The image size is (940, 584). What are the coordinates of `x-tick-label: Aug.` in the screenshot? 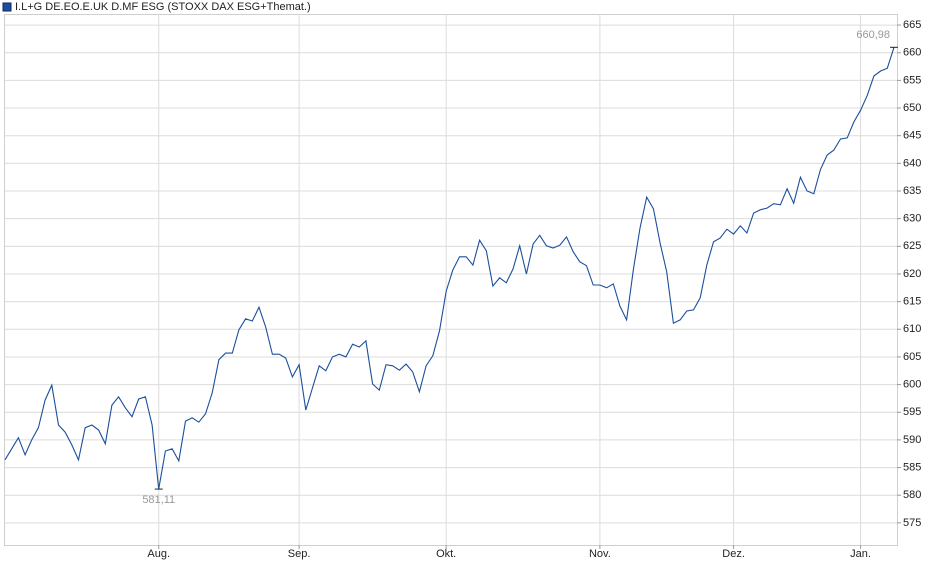 It's located at (158, 554).